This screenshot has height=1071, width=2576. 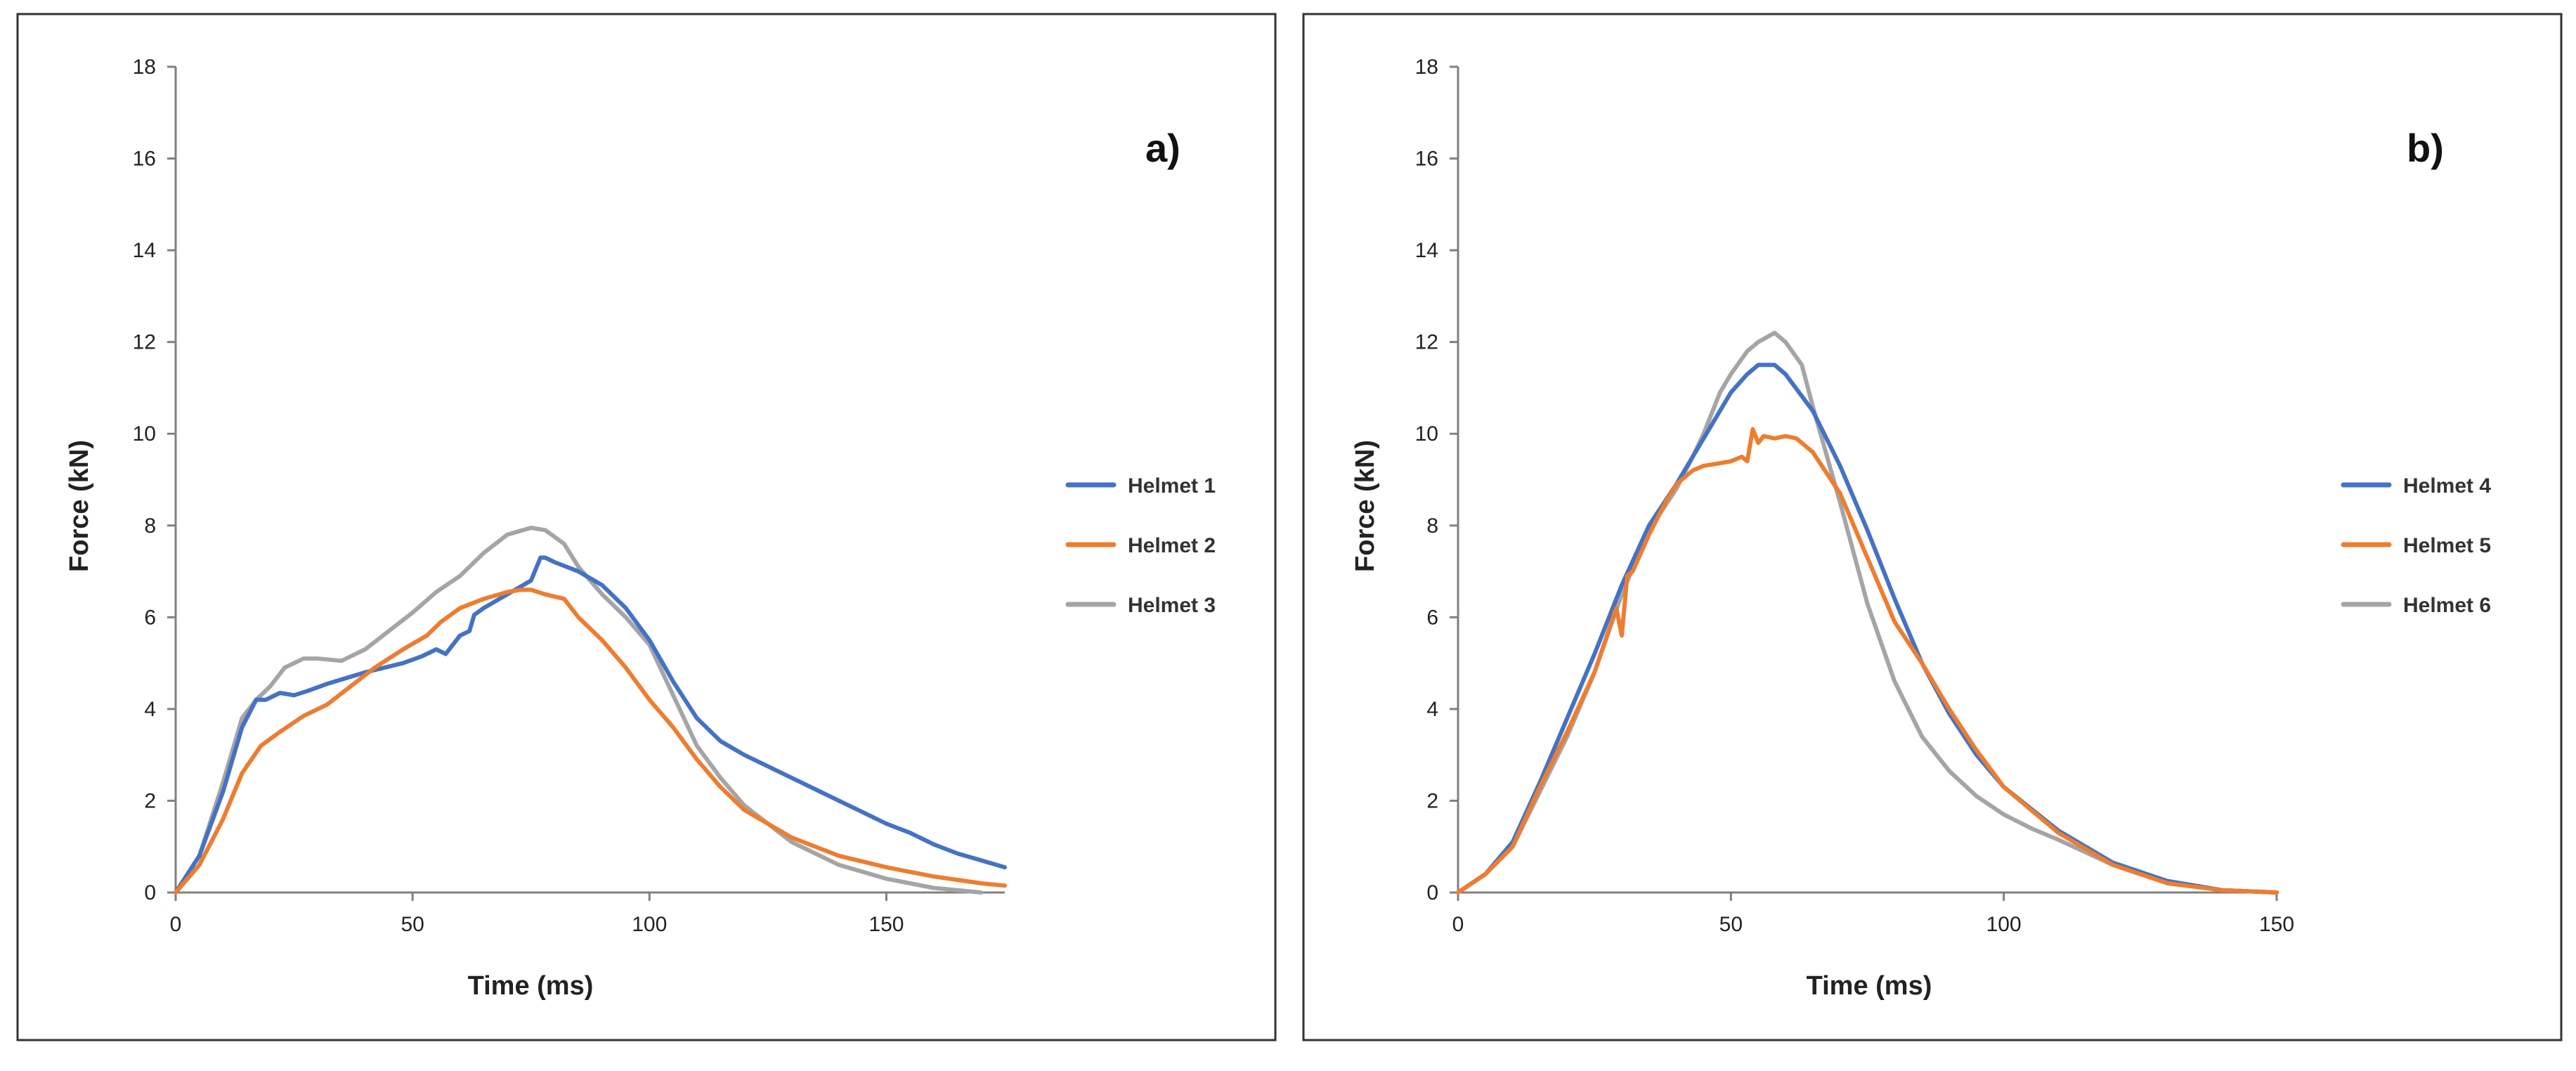 What do you see at coordinates (1458, 924) in the screenshot?
I see `panel-b-x-tick-label: 0` at bounding box center [1458, 924].